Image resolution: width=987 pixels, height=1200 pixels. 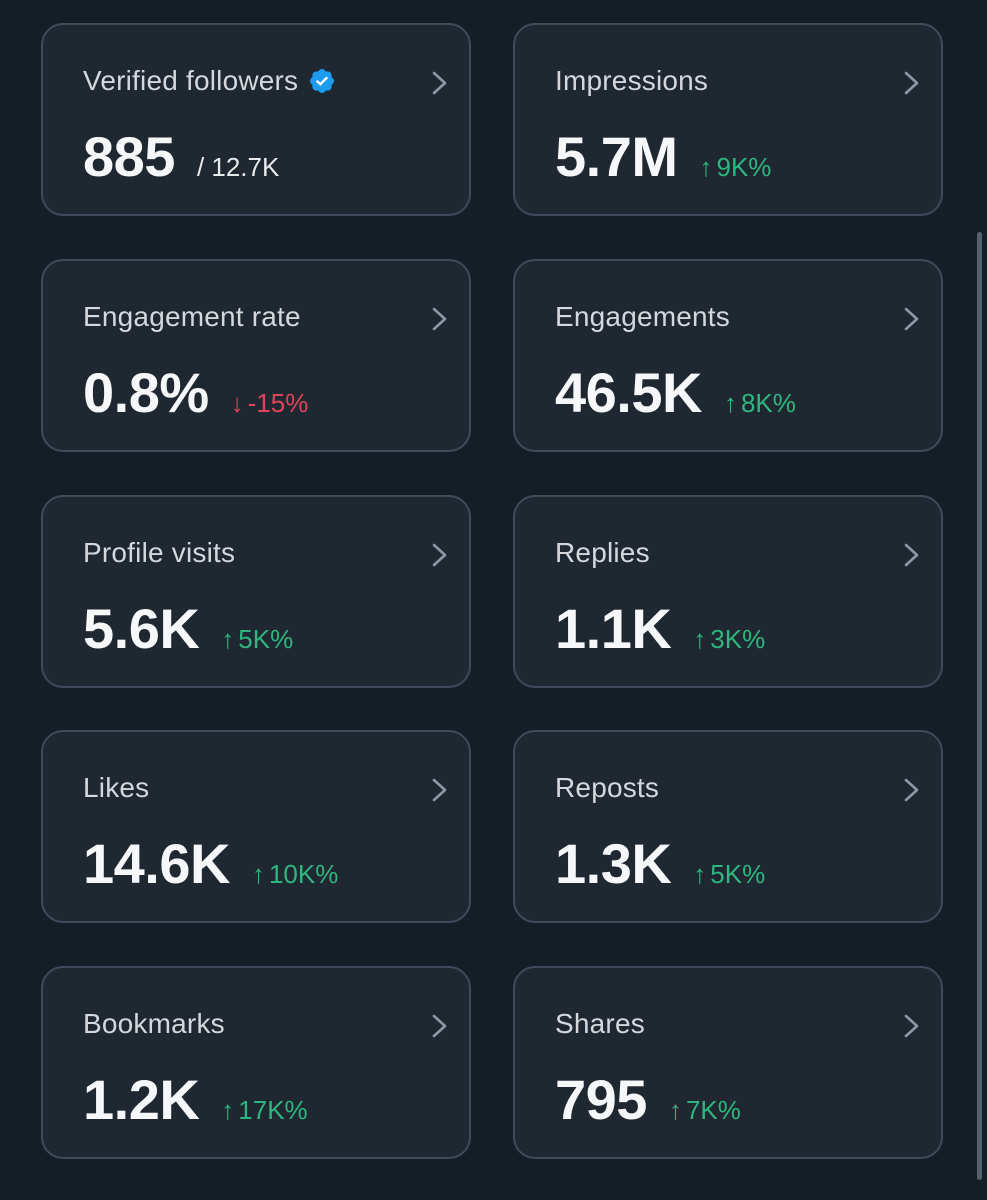 What do you see at coordinates (256, 591) in the screenshot?
I see `card-profile-visits: Profile visits 5.6K ↑ 5K%` at bounding box center [256, 591].